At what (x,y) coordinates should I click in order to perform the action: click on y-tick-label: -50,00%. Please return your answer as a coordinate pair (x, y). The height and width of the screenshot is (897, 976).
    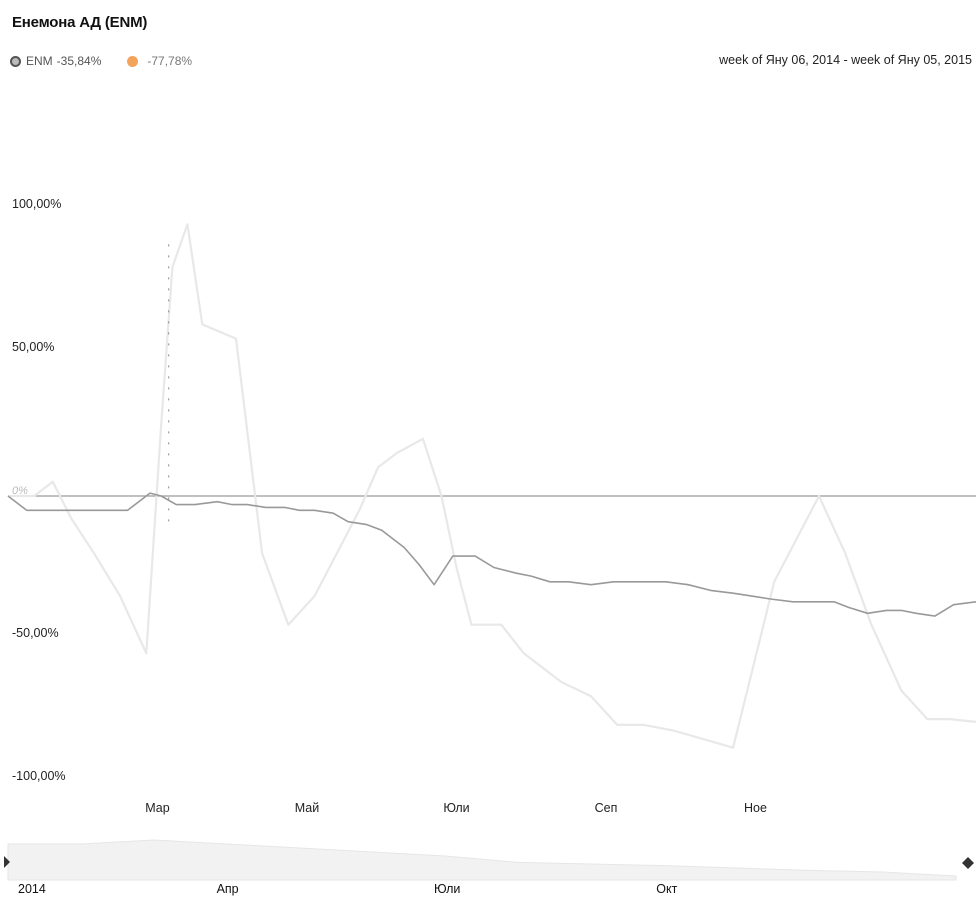
    Looking at the image, I should click on (35, 633).